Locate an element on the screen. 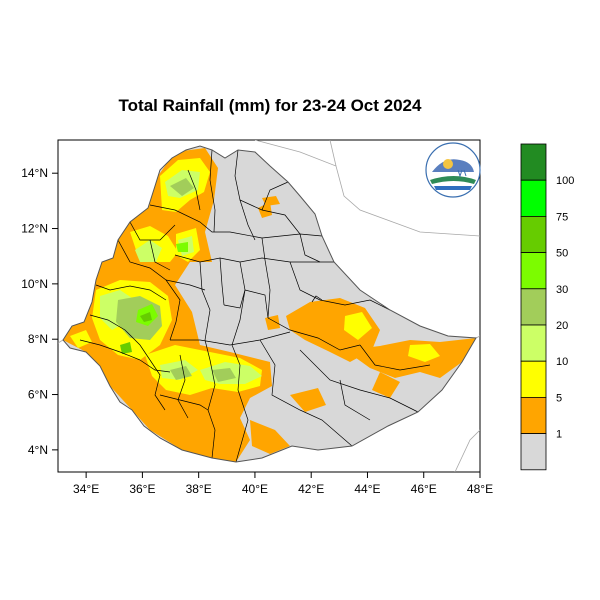  x-tick-label: 34°E is located at coordinates (86, 489).